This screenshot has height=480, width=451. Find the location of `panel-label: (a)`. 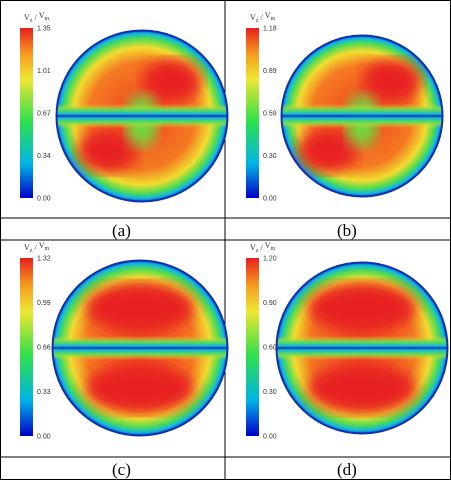

panel-label: (a) is located at coordinates (121, 230).